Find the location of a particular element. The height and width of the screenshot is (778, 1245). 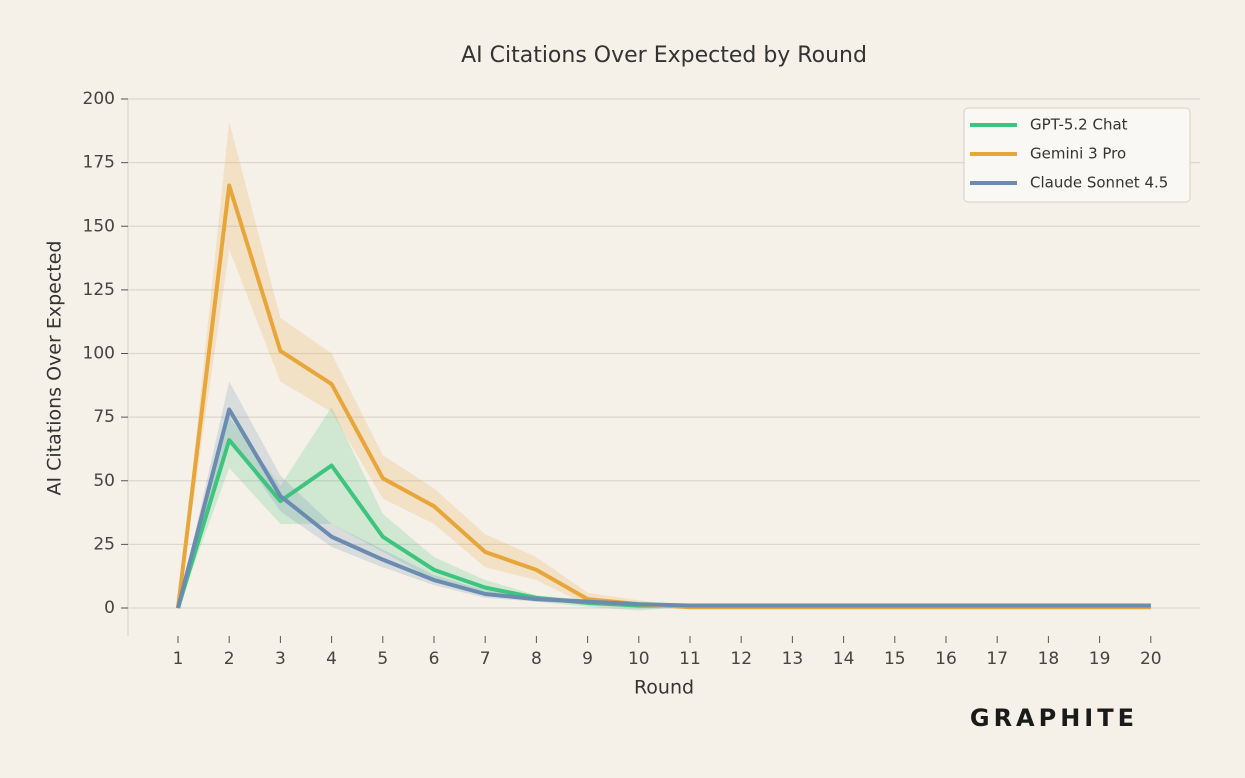

y-tick-label: 150 is located at coordinates (99, 226).